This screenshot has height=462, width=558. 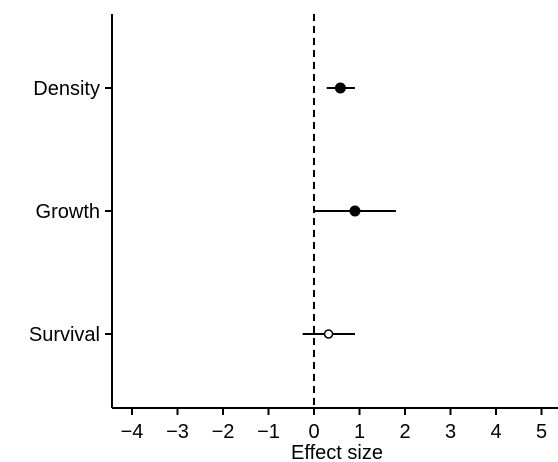 What do you see at coordinates (223, 432) in the screenshot?
I see `x-tick-label: −2` at bounding box center [223, 432].